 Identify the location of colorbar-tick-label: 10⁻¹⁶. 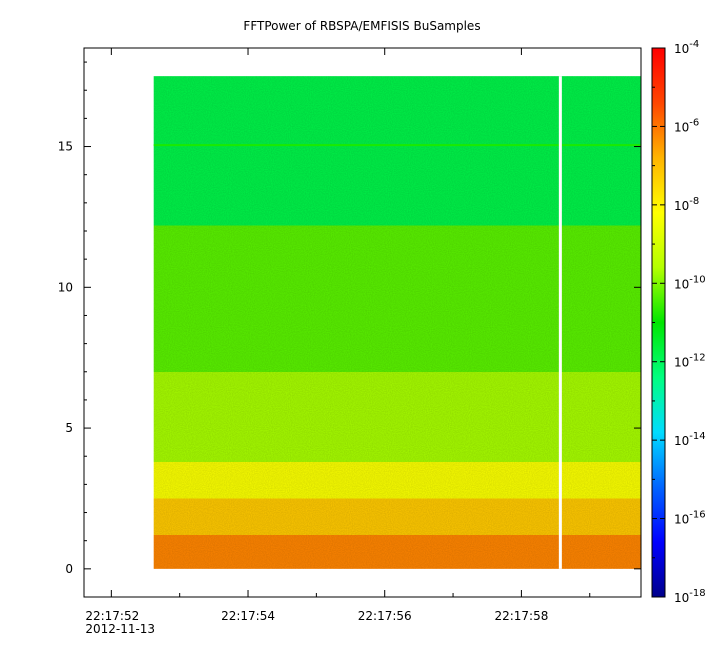
(690, 518).